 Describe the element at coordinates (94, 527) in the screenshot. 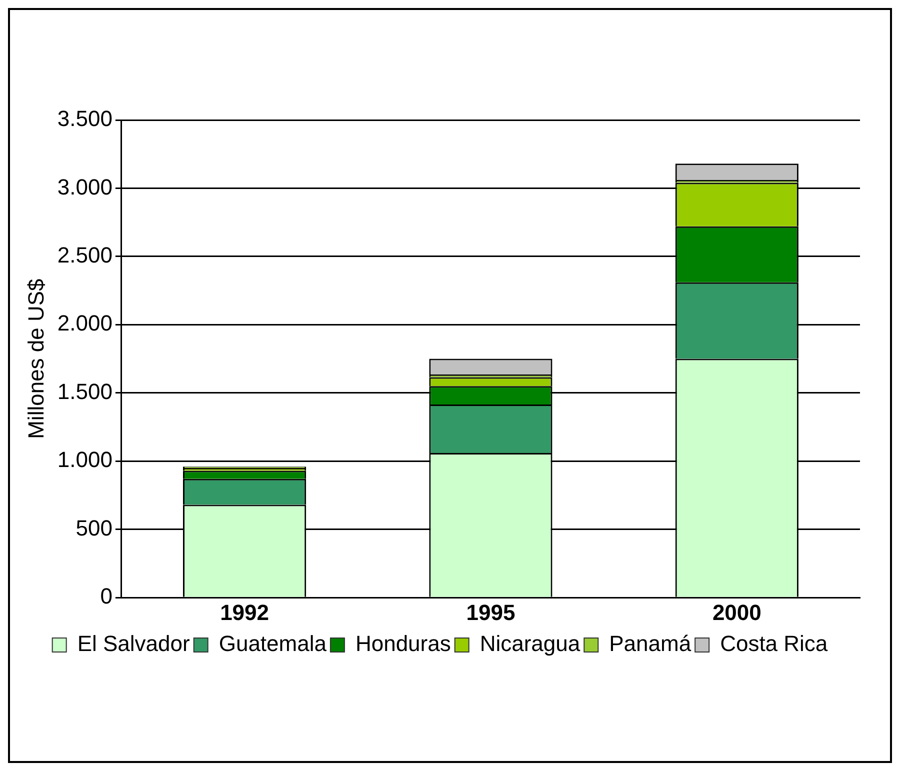

I see `y-tick-label: 500` at that location.